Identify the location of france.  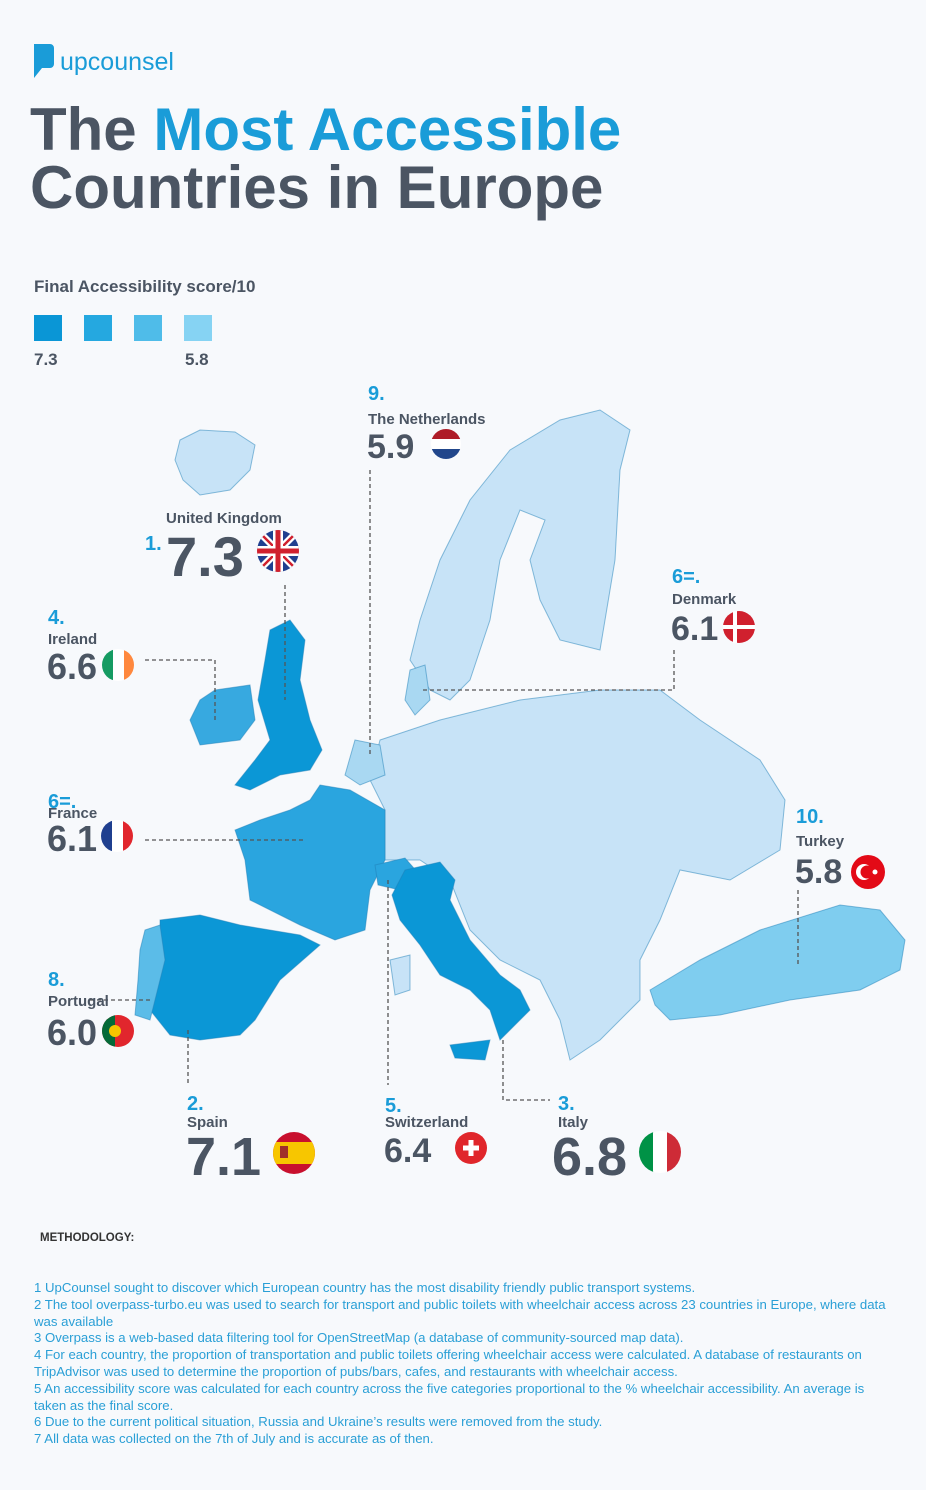
(310, 862).